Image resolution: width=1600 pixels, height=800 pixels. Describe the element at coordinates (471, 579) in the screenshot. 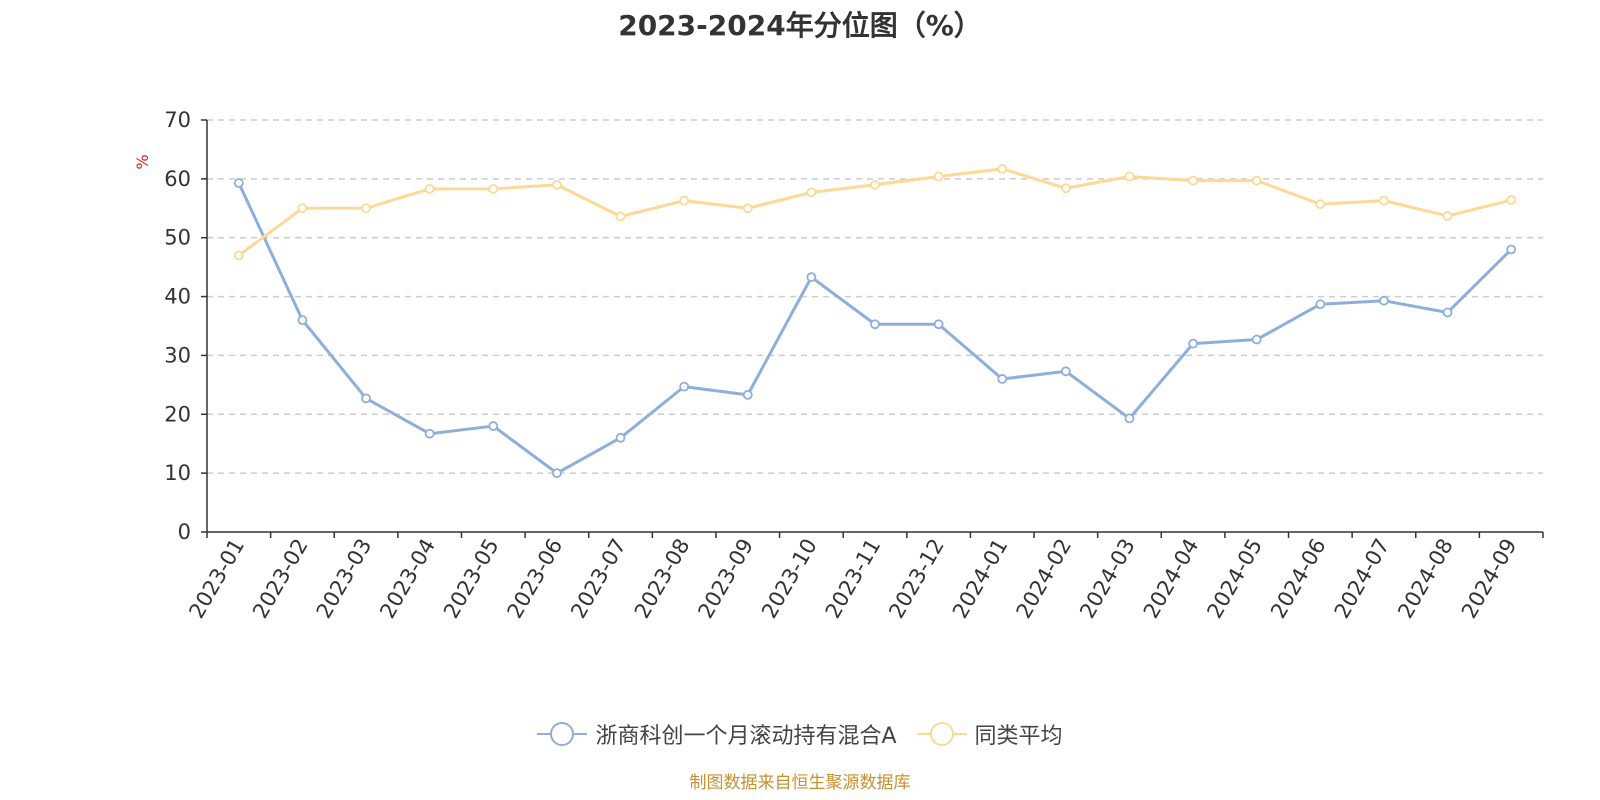

I see `x-tick-label: 2023-05` at that location.